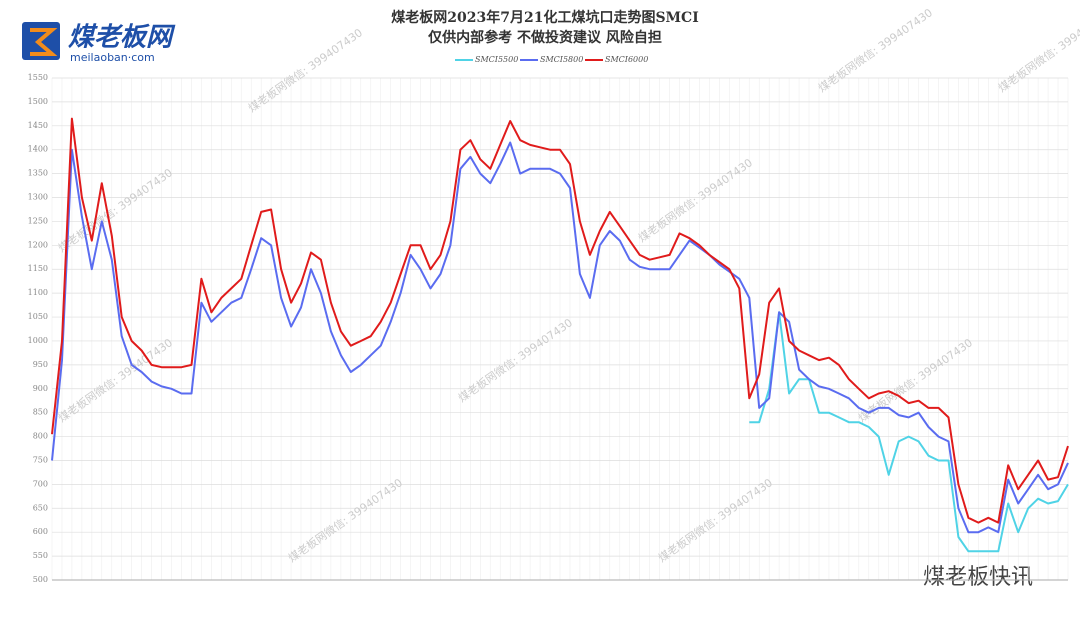  Describe the element at coordinates (122, 38) in the screenshot. I see `logo-name: 煤老板网` at that location.